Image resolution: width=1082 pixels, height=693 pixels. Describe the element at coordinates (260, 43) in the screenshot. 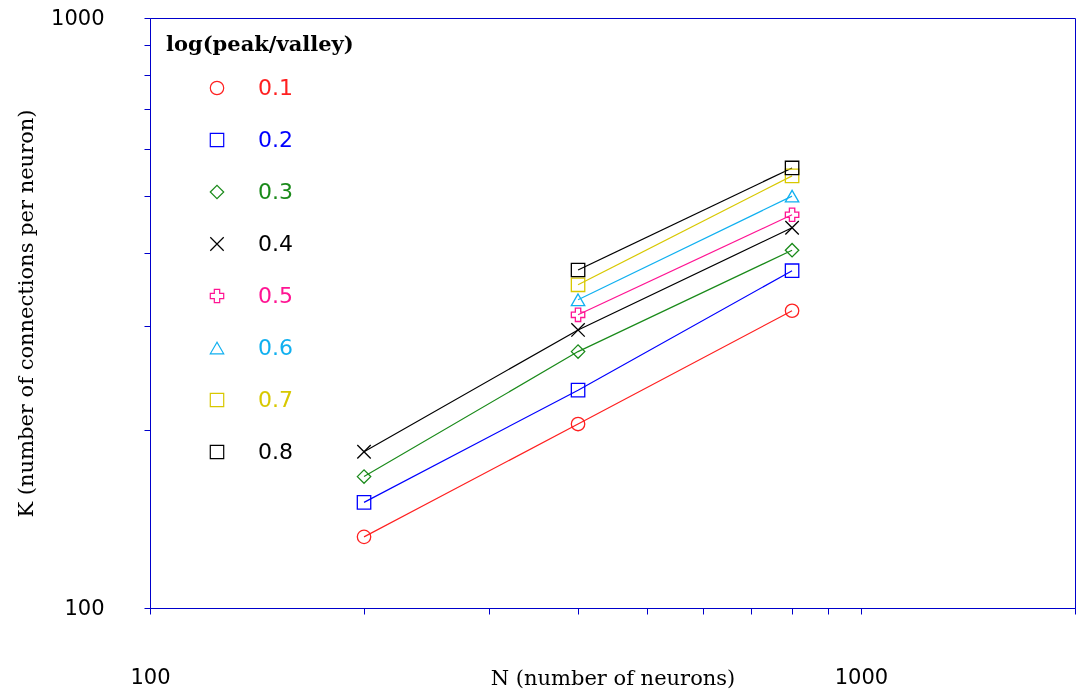

I see `legend-title: log(peak/valley)` at that location.